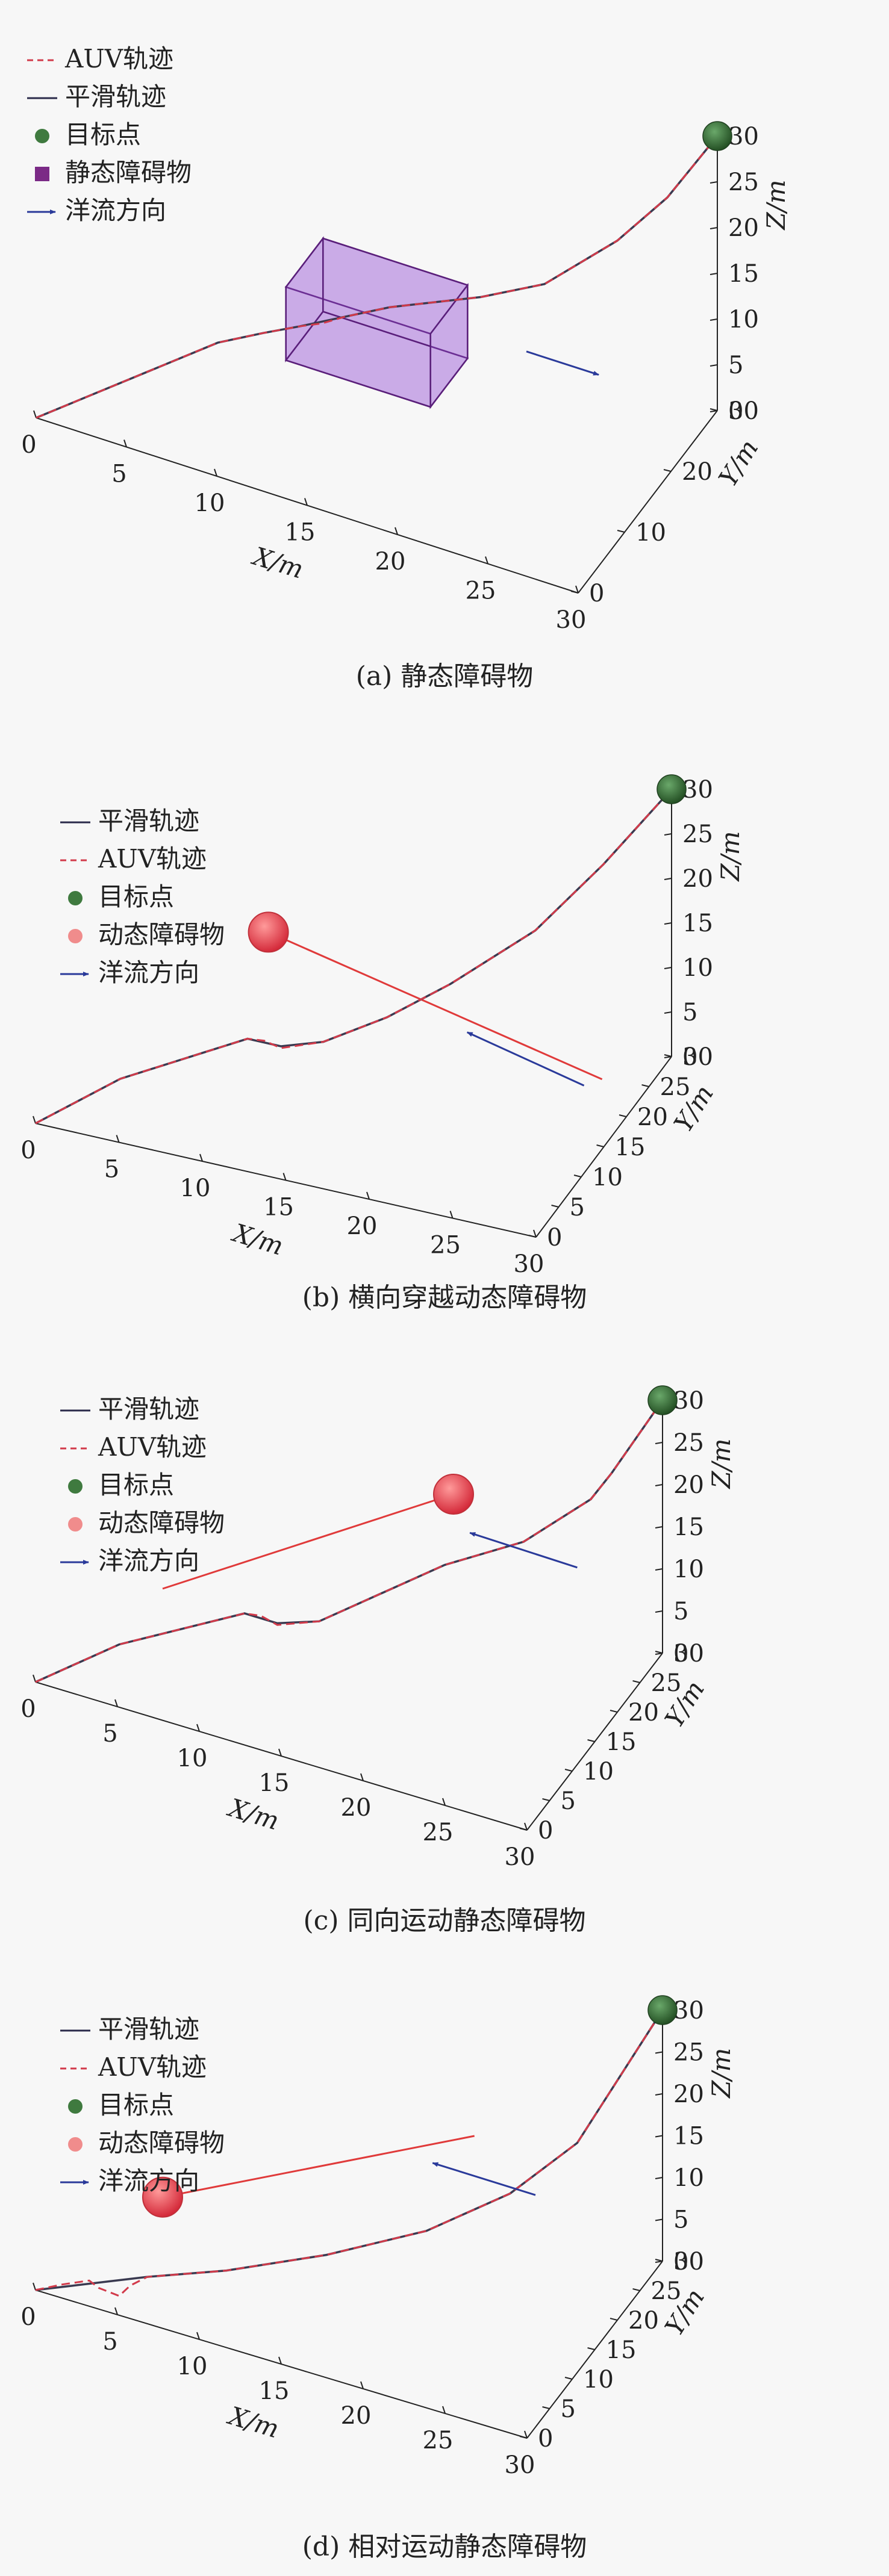 This screenshot has width=889, height=2576. Describe the element at coordinates (210, 503) in the screenshot. I see `x-tick-label: 10` at that location.